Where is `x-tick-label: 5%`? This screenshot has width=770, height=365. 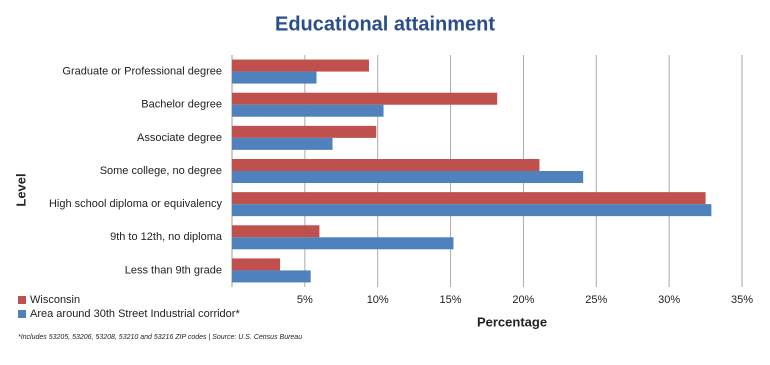 x-tick-label: 5% is located at coordinates (305, 300).